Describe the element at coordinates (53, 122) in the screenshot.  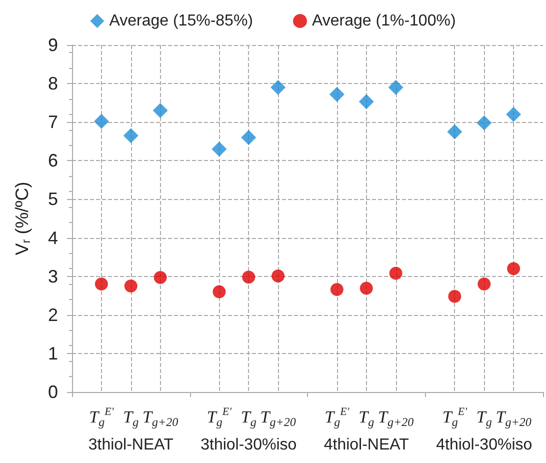
I see `y-tick-label: 7` at that location.